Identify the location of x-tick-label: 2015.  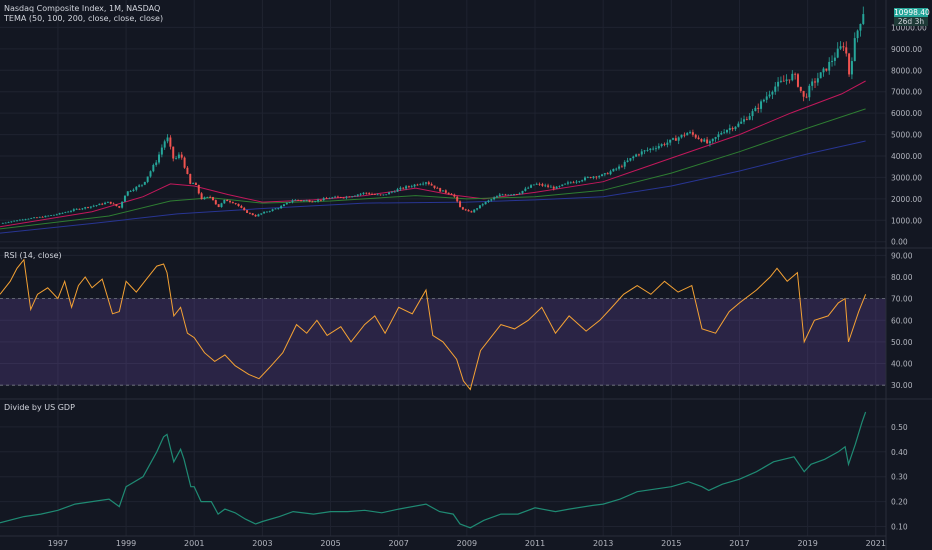
(671, 543).